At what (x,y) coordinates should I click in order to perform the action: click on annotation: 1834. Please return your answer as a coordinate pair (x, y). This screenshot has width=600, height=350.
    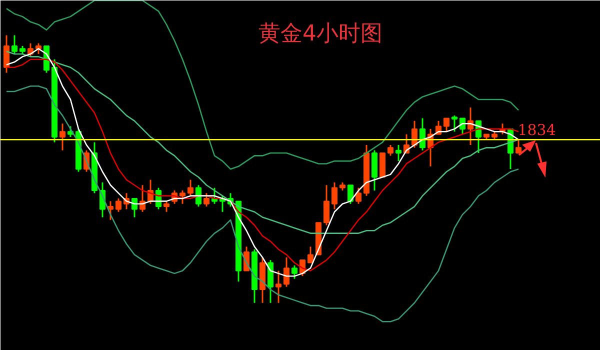
    Looking at the image, I should click on (537, 129).